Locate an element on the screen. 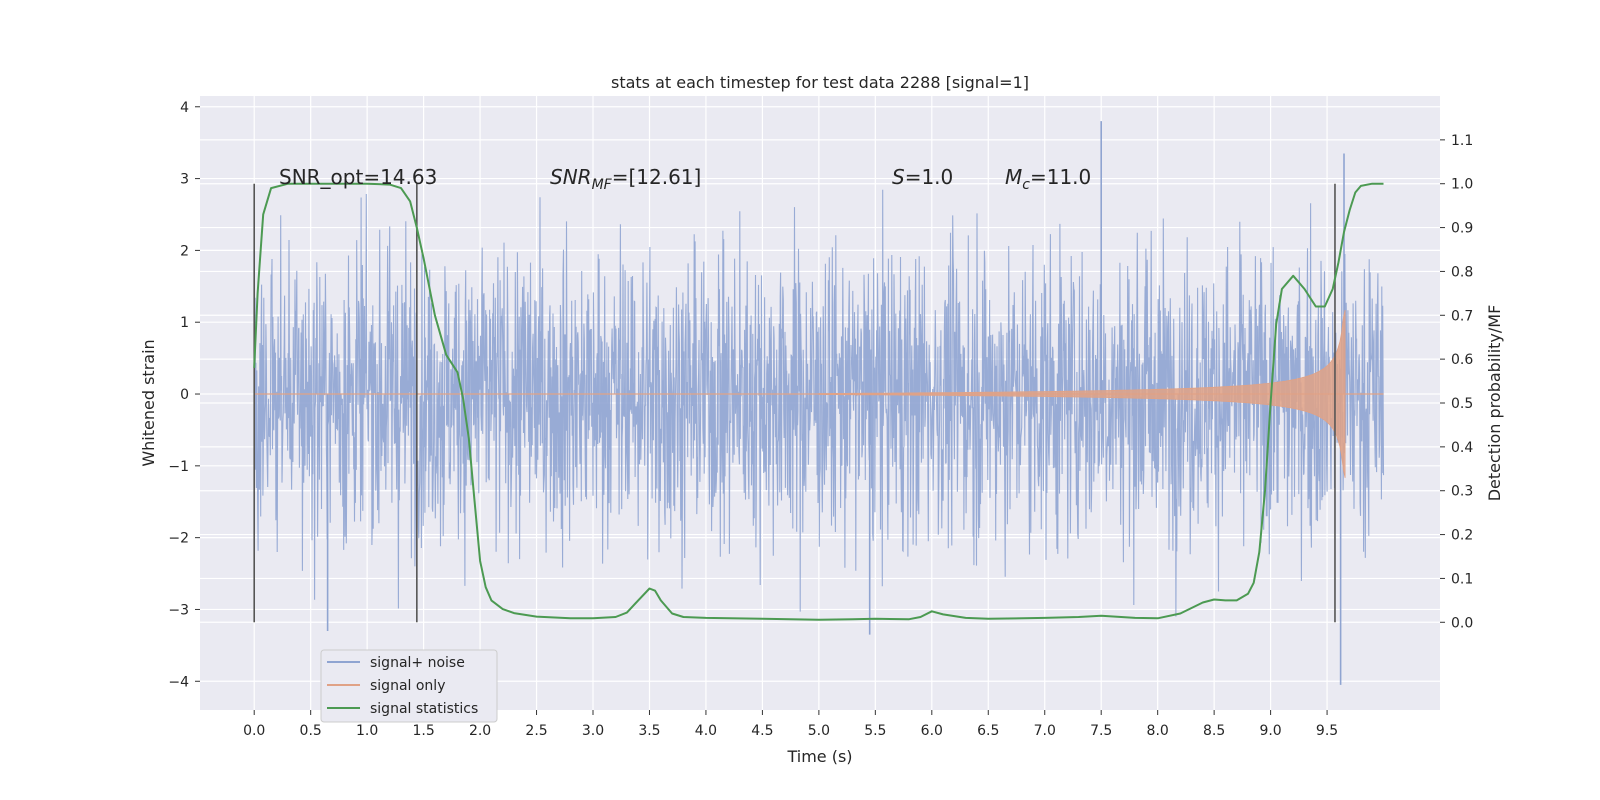 The height and width of the screenshot is (800, 1600). signal-only-series is located at coordinates (819, 394).